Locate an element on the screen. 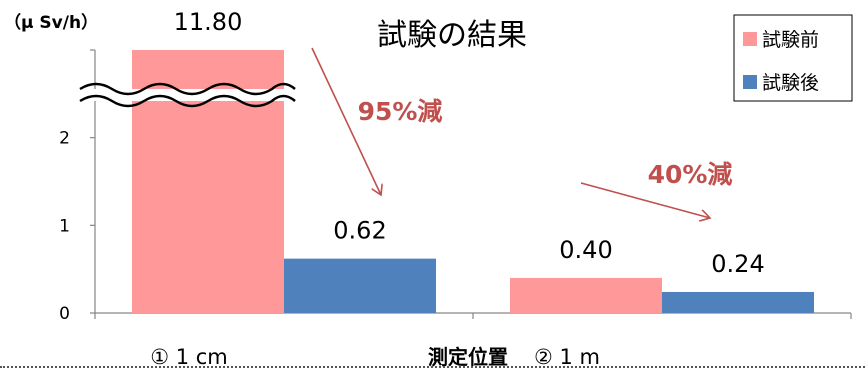 The image size is (865, 369). bottom-border is located at coordinates (432, 367).